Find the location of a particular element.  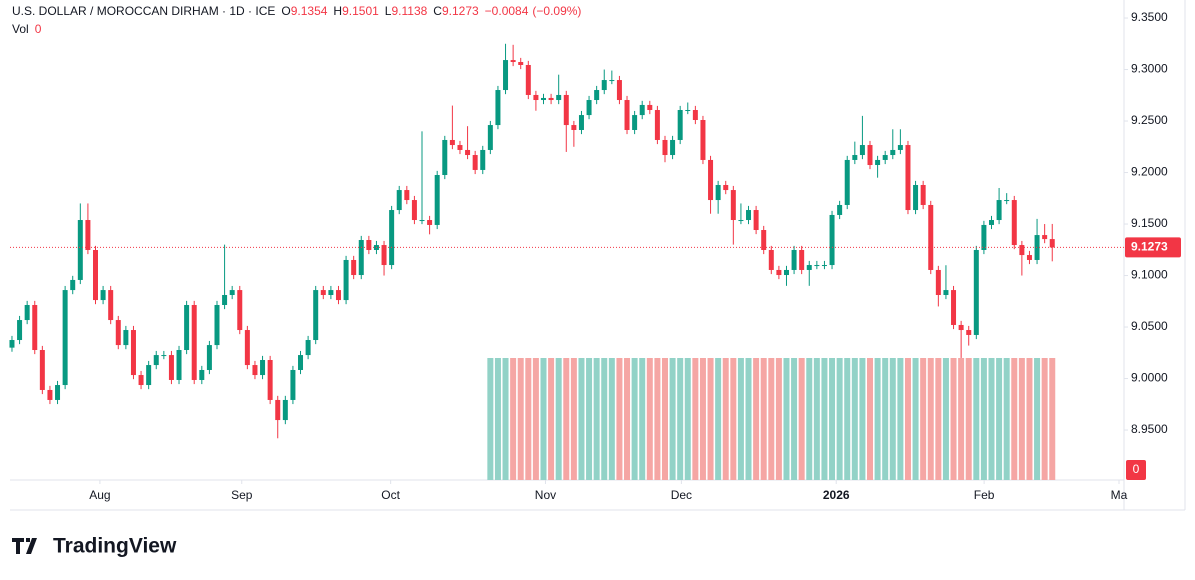

change-pct: (−0.09%) is located at coordinates (556, 11).